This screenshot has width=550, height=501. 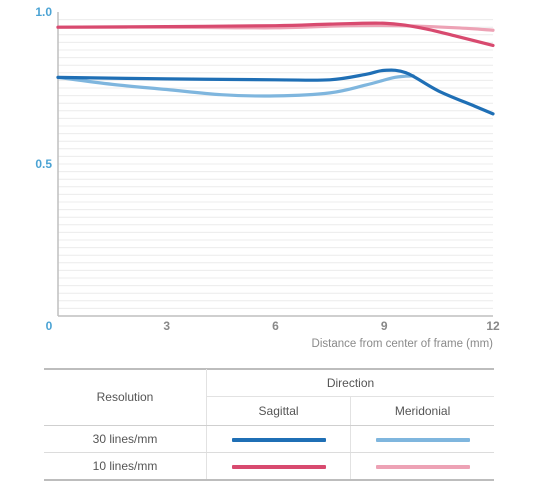 I want to click on swatch-30-sagittal, so click(x=278, y=439).